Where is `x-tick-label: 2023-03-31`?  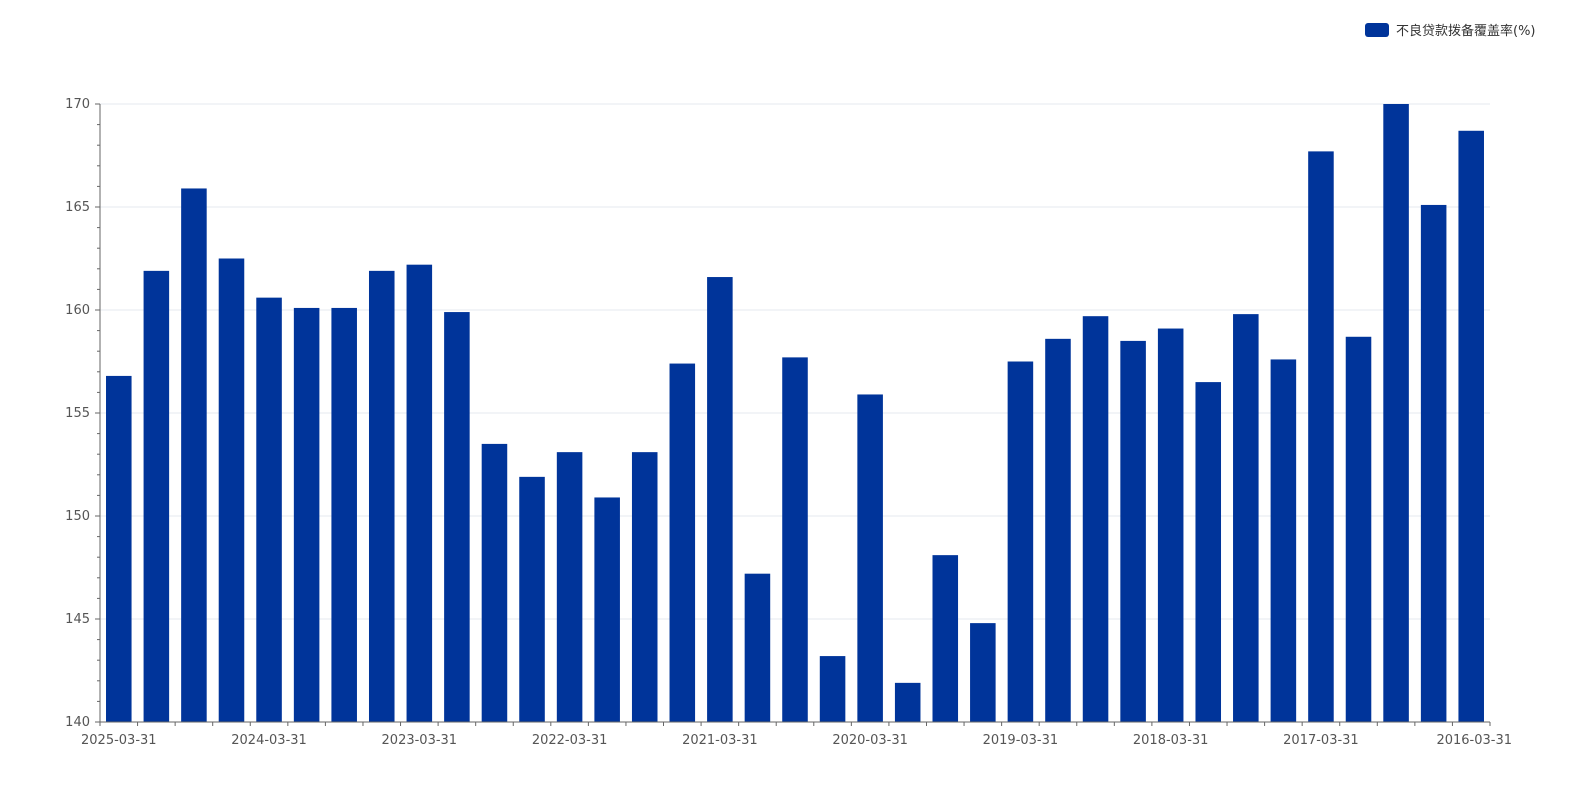 x-tick-label: 2023-03-31 is located at coordinates (420, 740).